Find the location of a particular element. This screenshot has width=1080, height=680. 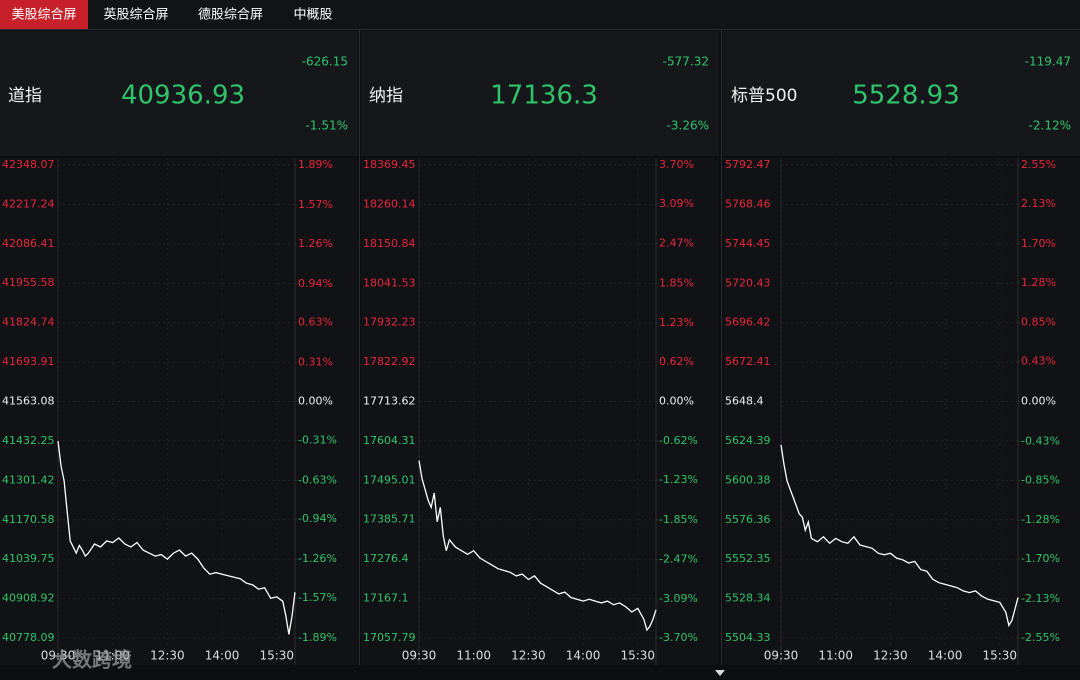

tab: 英股综合屏 is located at coordinates (135, 15).